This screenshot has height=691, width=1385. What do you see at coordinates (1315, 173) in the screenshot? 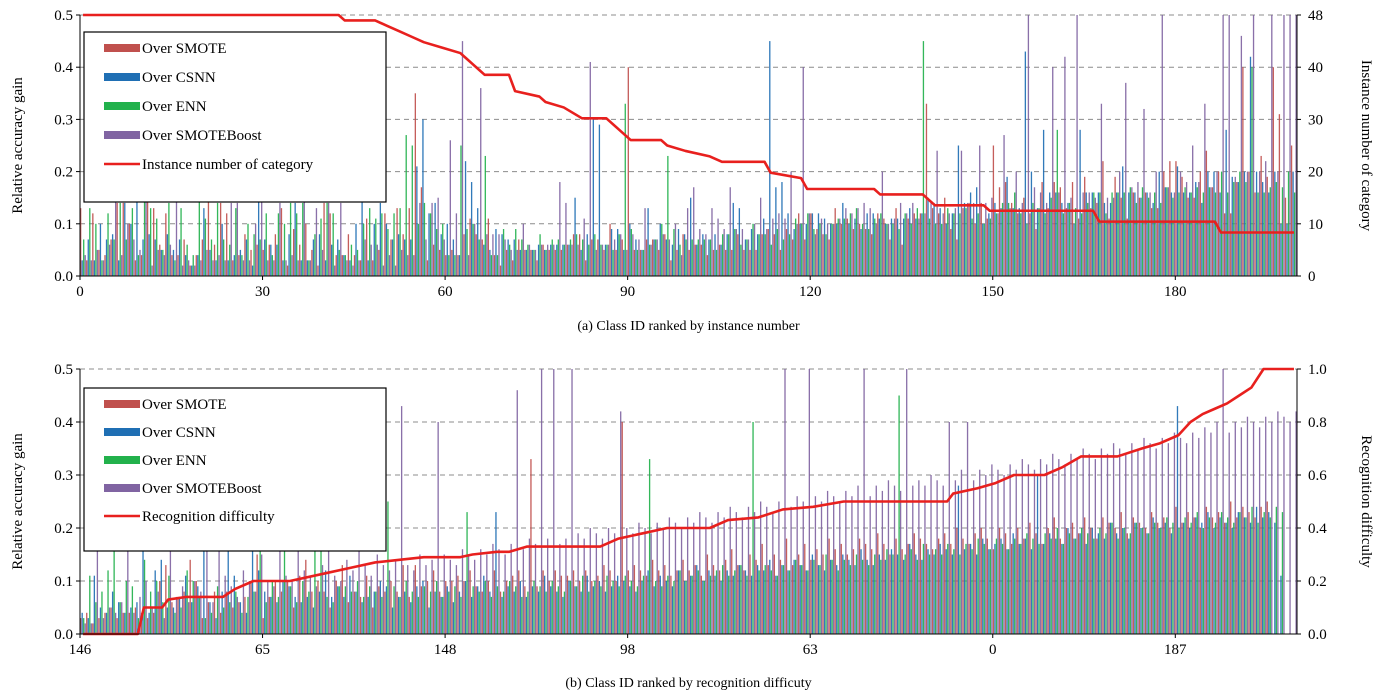
I see `y2-tick-label: 20` at bounding box center [1315, 173].